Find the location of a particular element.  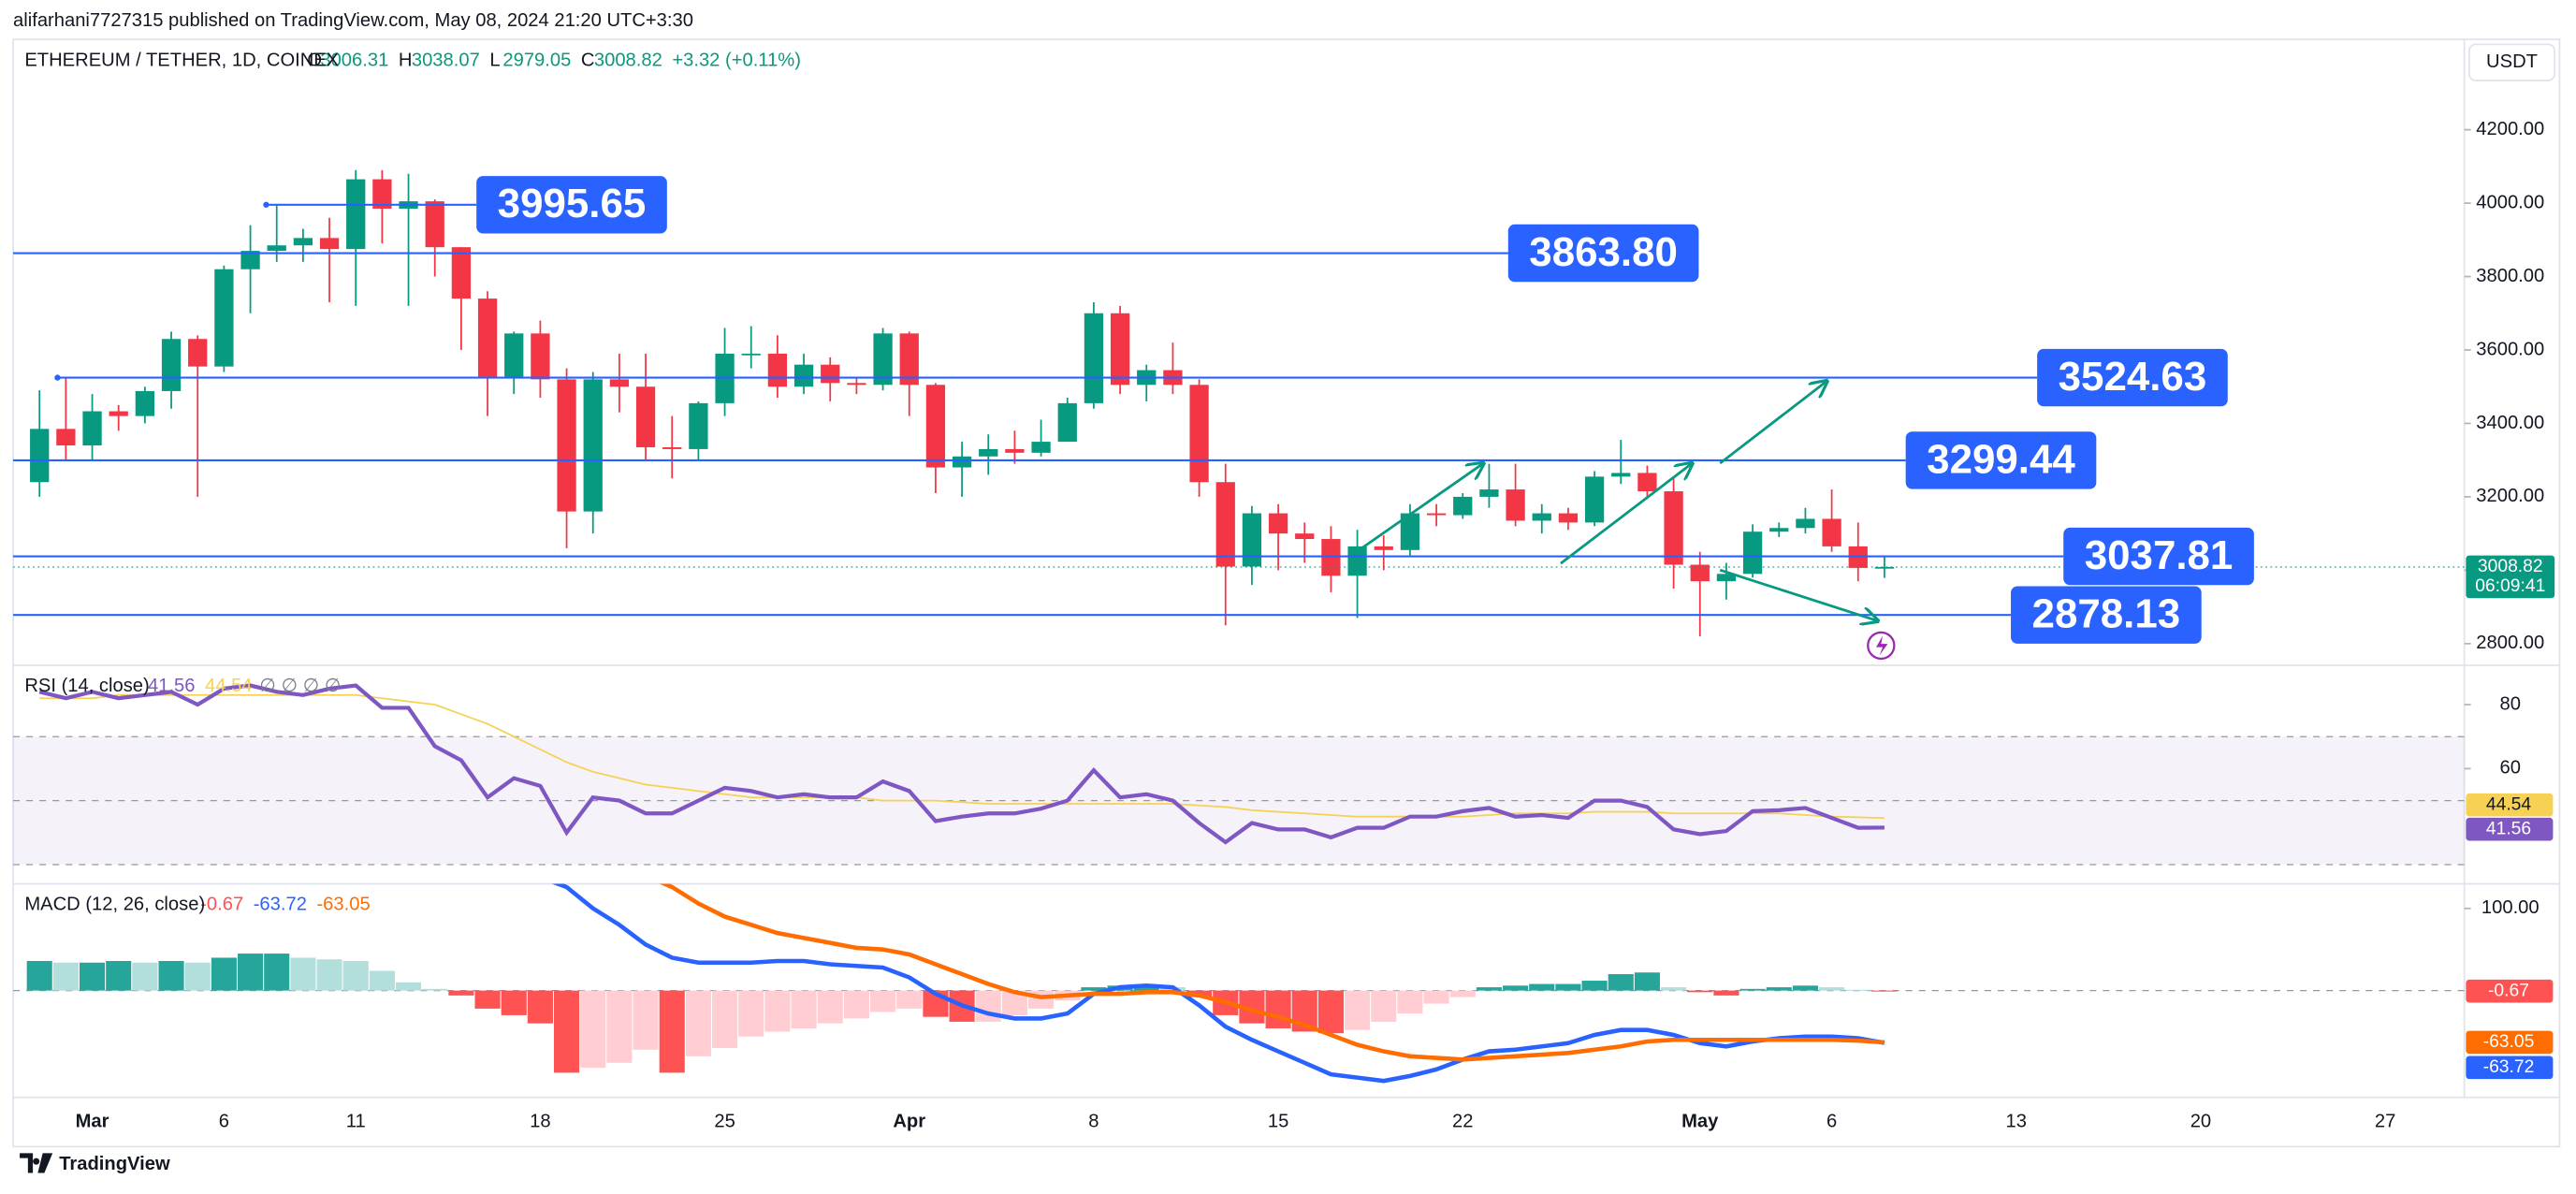

ohlc-value: 3008.82 is located at coordinates (628, 60).